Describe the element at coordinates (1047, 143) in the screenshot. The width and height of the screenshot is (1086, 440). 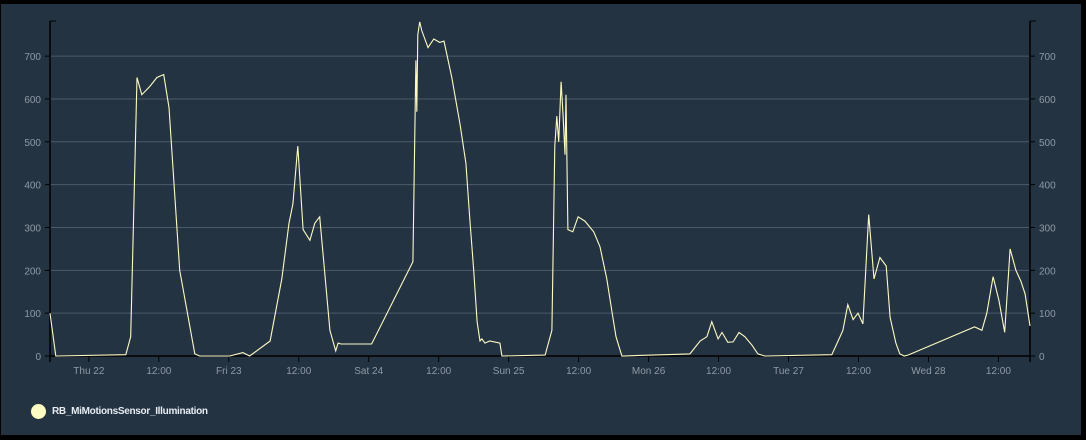
I see `y-tick-label-right: 500` at that location.